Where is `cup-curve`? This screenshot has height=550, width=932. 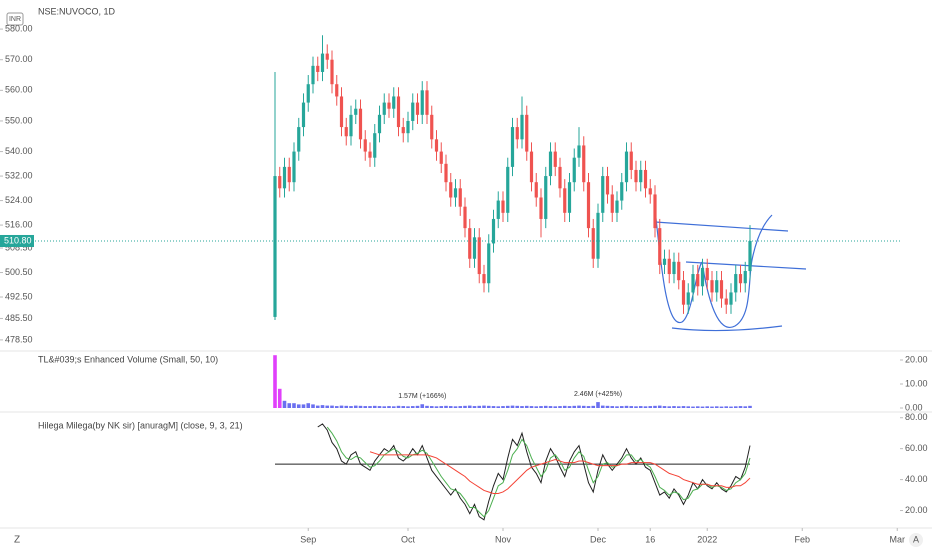 cup-curve is located at coordinates (737, 271).